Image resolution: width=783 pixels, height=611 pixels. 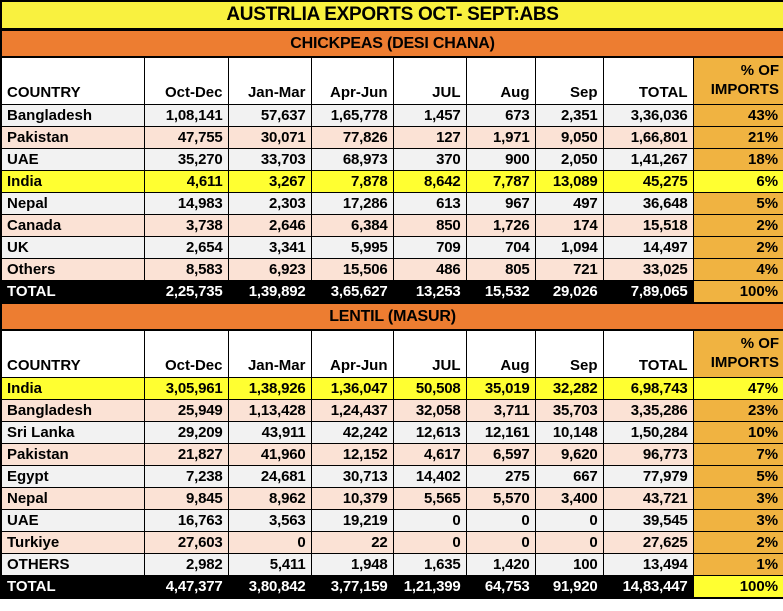 What do you see at coordinates (429, 388) in the screenshot?
I see `value-cell: 50,508` at bounding box center [429, 388].